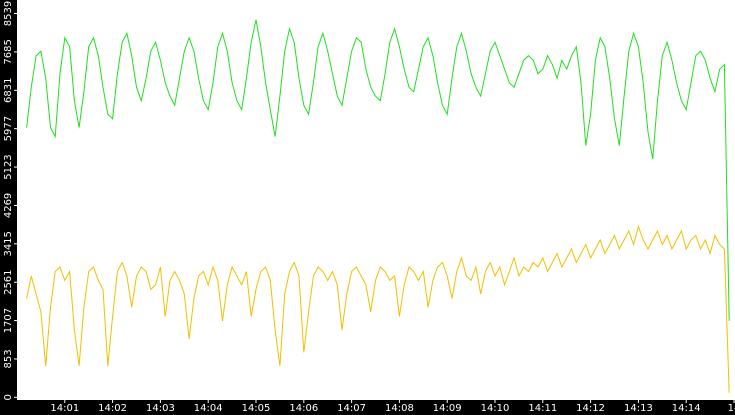  Describe the element at coordinates (731, 408) in the screenshot. I see `x-tick-label: 14` at that location.